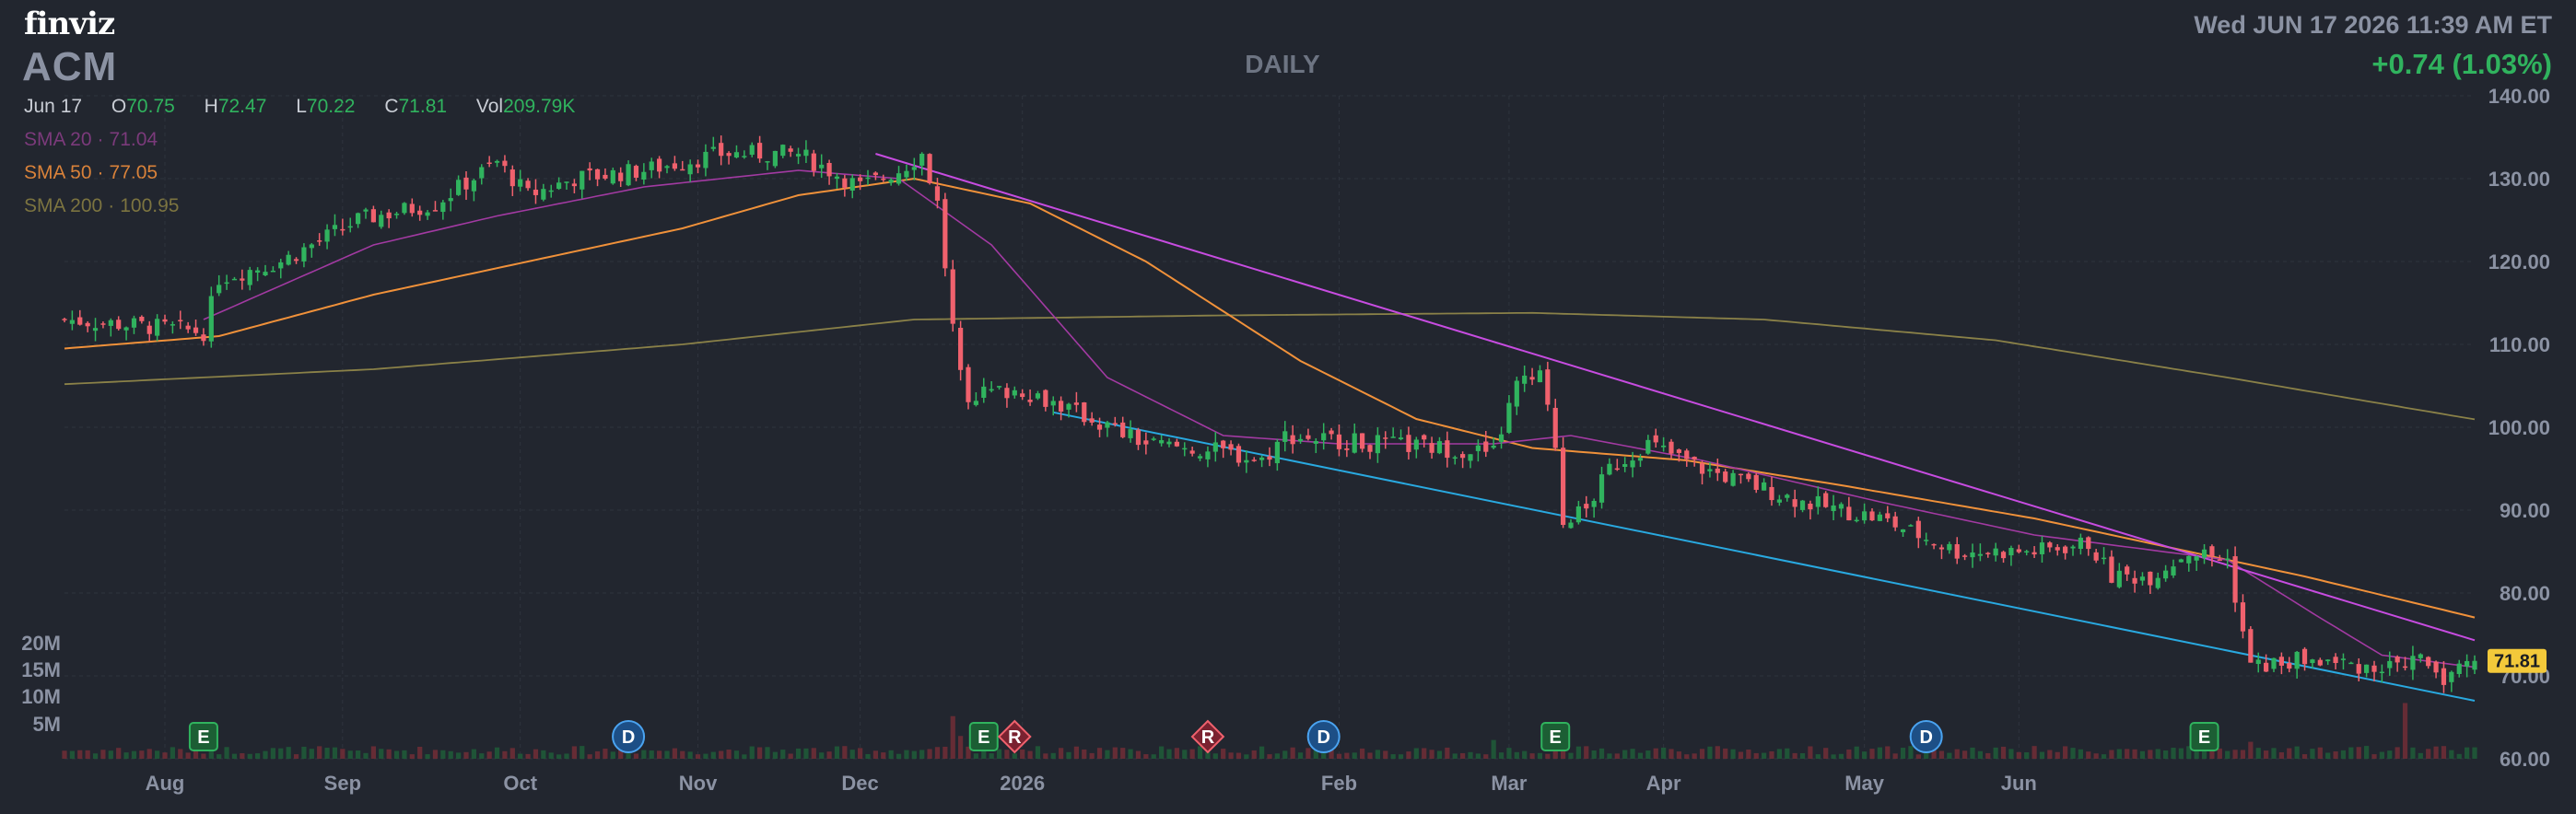  What do you see at coordinates (203, 736) in the screenshot?
I see `earnings-marker` at bounding box center [203, 736].